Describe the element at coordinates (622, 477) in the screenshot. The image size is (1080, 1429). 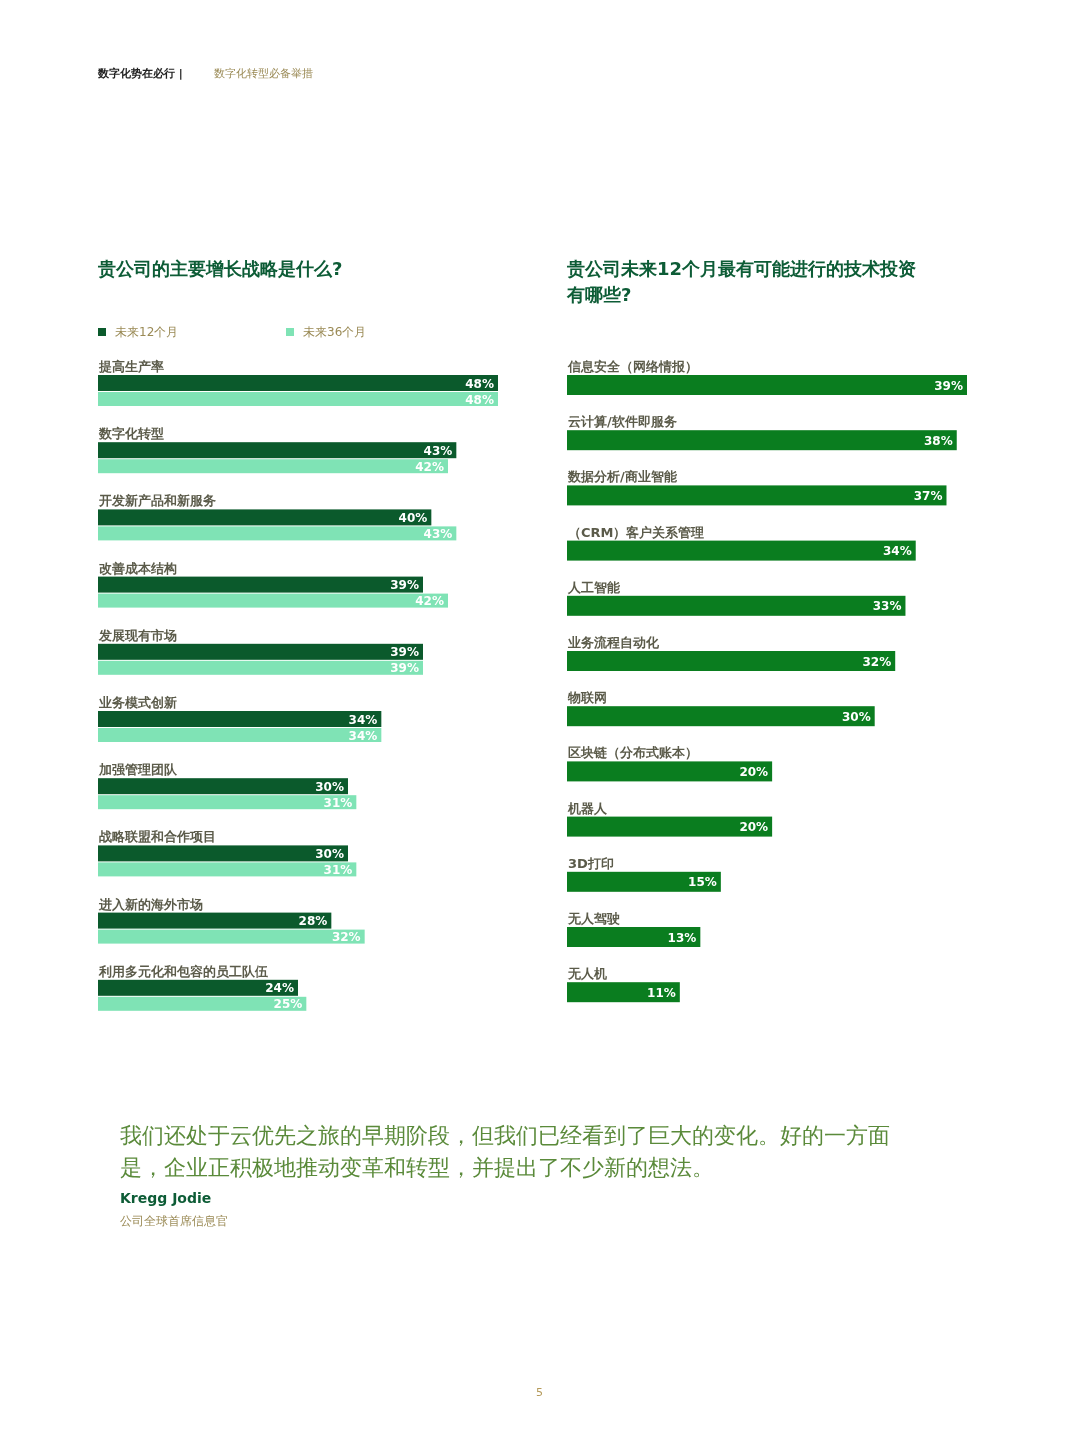
I see `y-tick-label: 数据分析/商业智能` at that location.